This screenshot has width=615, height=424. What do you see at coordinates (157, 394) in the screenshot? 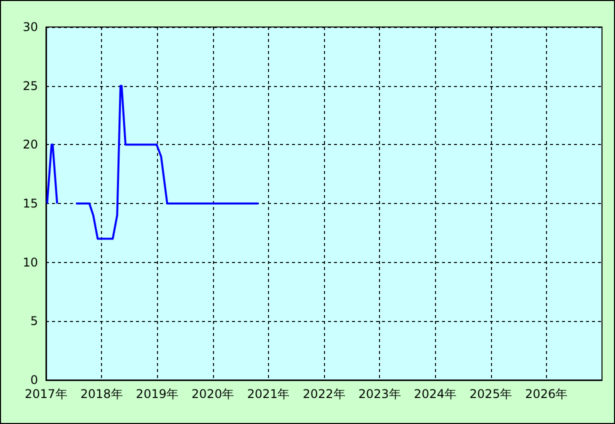
I see `x-tick-label: 2019年` at bounding box center [157, 394].